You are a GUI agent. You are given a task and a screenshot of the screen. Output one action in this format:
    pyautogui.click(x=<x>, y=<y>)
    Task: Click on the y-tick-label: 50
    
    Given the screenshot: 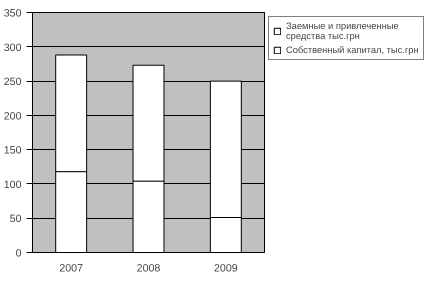 What is the action you would take?
    pyautogui.click(x=16, y=219)
    